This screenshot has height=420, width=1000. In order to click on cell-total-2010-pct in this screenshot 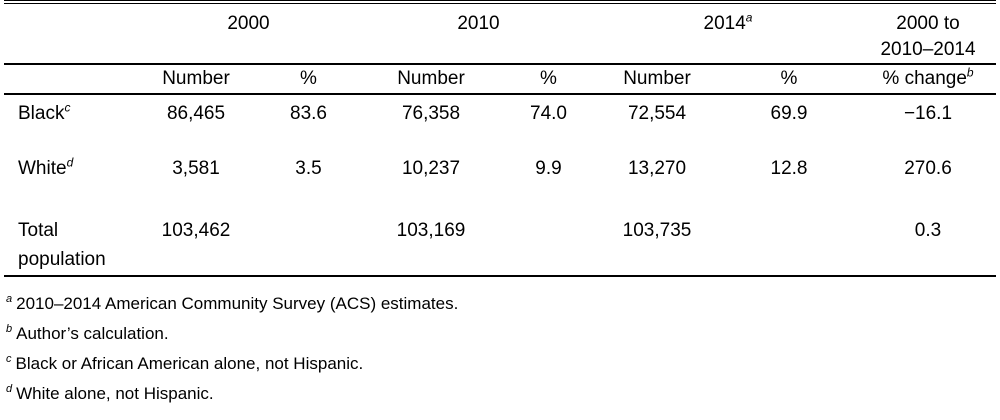, I will do `click(548, 240)`.